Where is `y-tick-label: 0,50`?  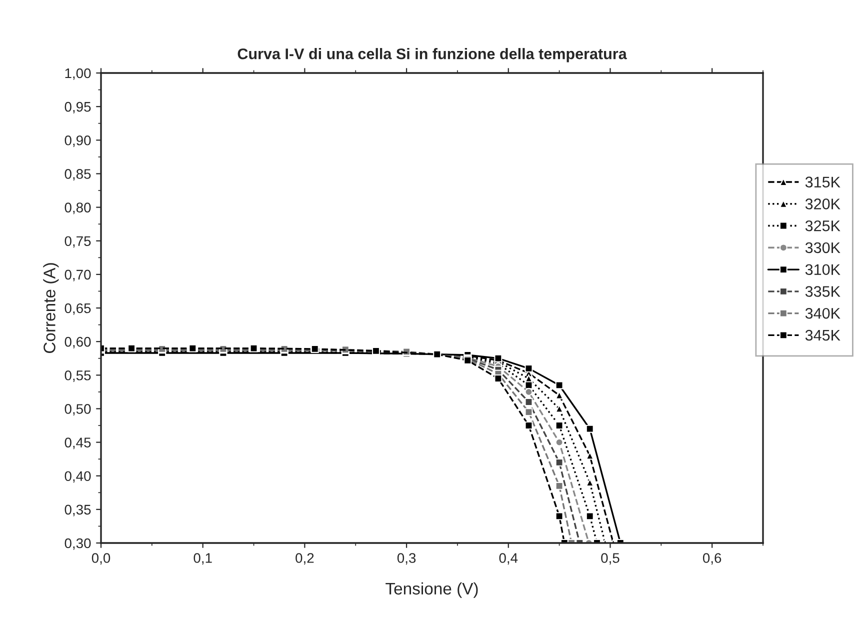
y-tick-label: 0,50 is located at coordinates (77, 410).